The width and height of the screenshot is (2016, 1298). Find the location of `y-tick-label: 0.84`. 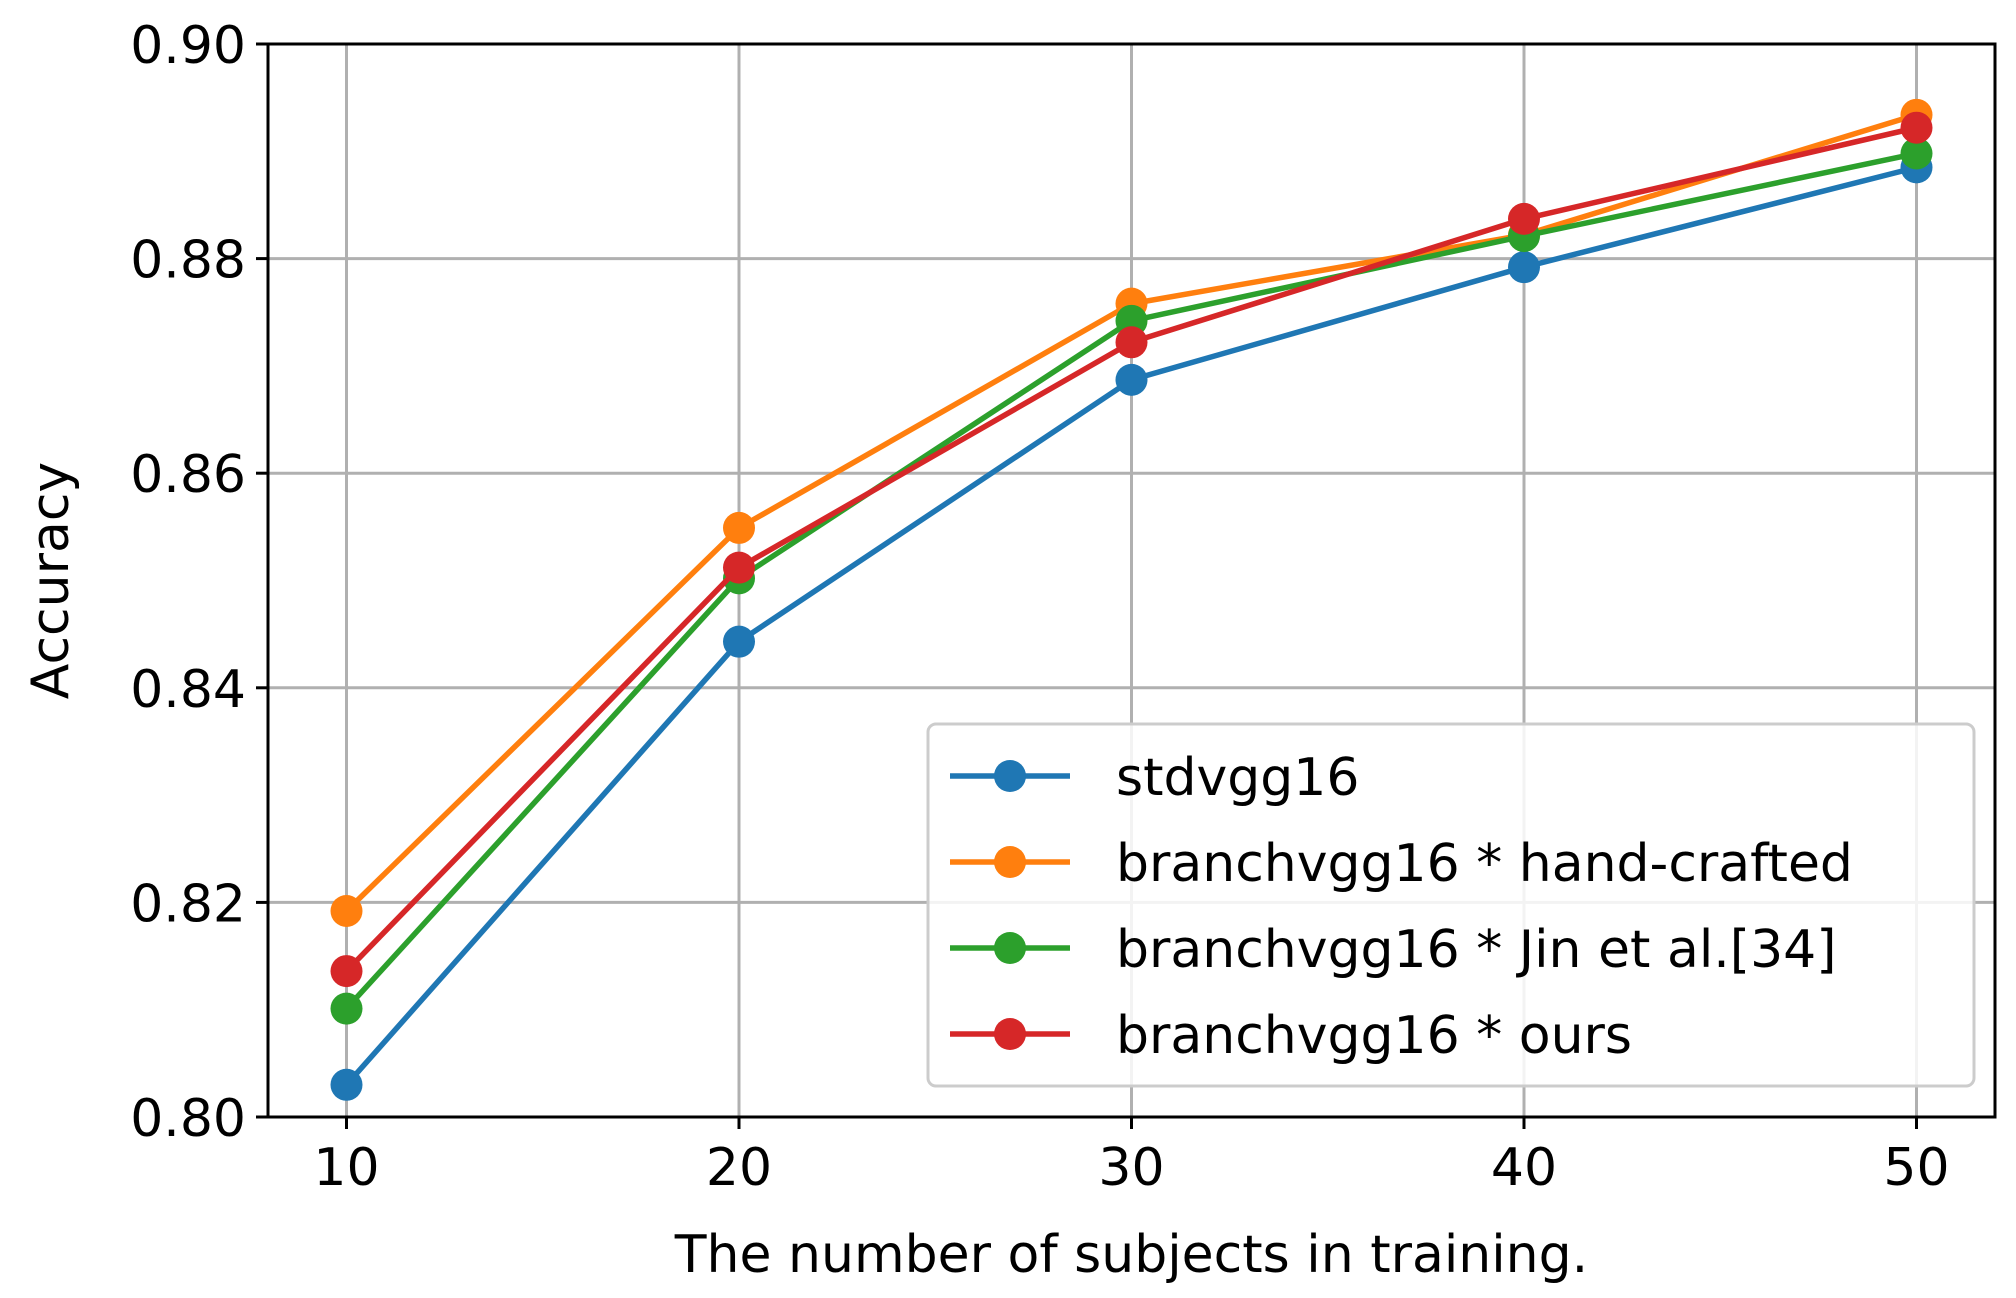

y-tick-label: 0.84 is located at coordinates (188, 690).